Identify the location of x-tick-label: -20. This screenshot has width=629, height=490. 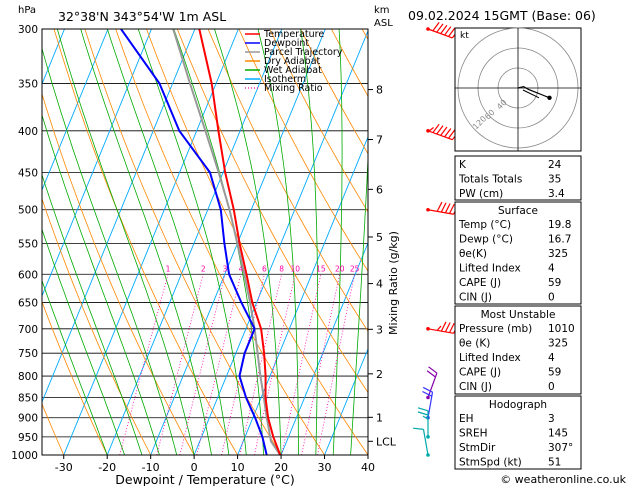
(107, 467).